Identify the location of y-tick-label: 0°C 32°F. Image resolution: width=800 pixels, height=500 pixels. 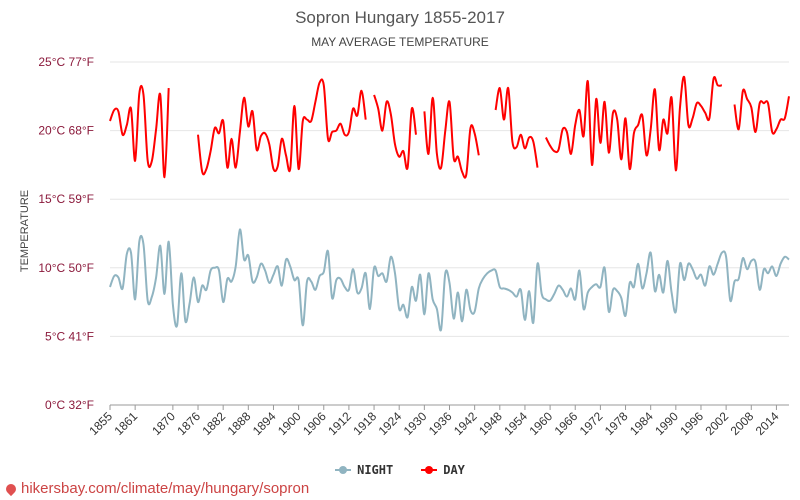
(69, 405).